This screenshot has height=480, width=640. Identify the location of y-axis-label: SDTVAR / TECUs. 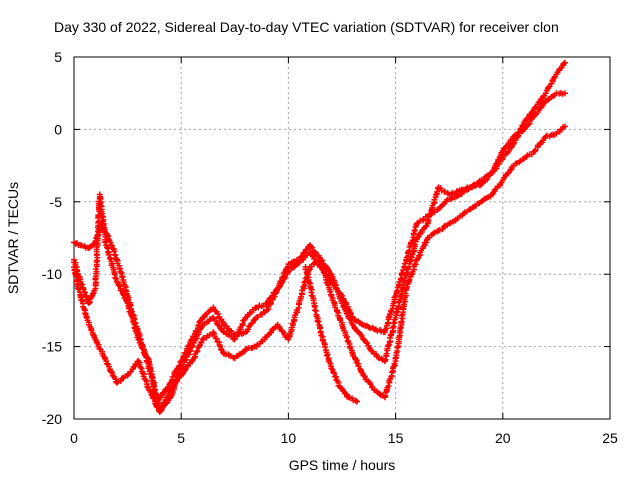
(13, 238).